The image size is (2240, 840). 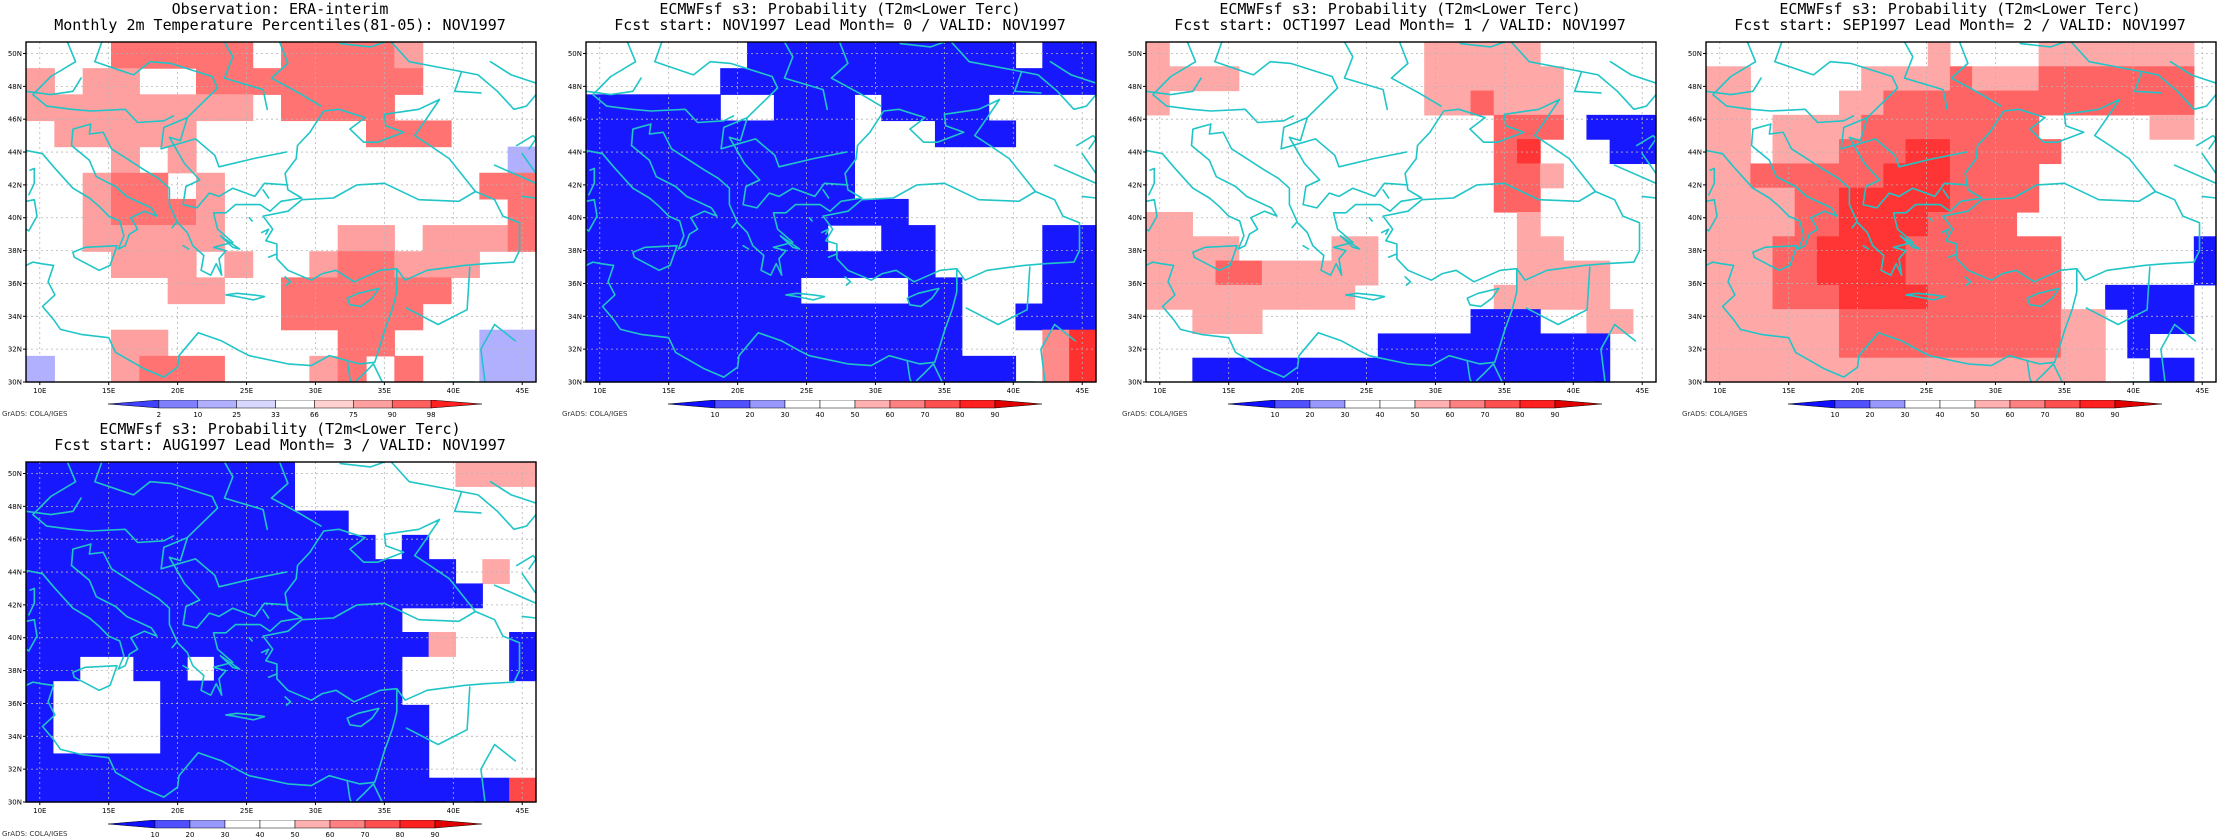 I want to click on lon-tick-label: 10E, so click(x=39, y=391).